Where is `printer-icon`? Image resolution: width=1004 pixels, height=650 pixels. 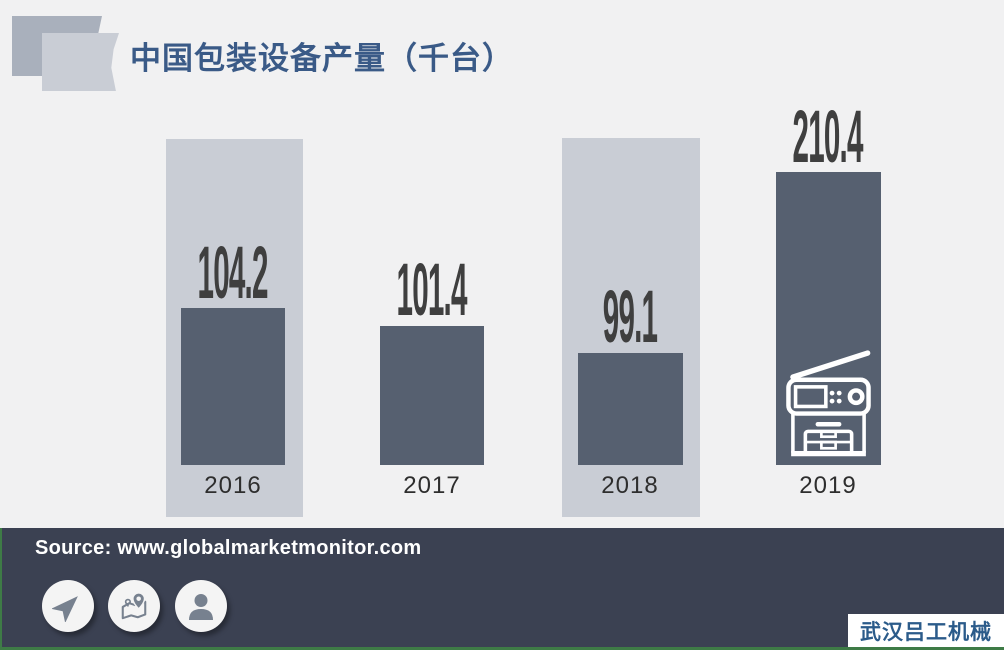 printer-icon is located at coordinates (828, 402).